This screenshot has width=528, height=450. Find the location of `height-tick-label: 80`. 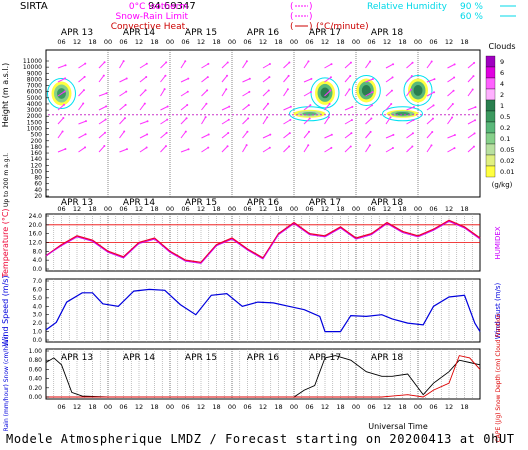

height-tick-label: 80 is located at coordinates (38, 178).